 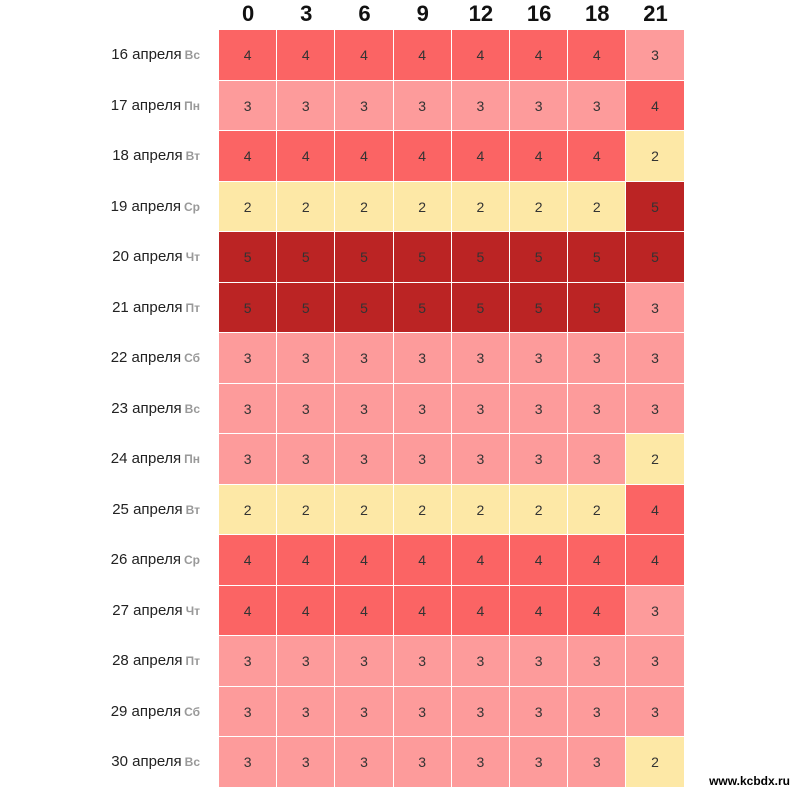 I want to click on hour-header: 16, so click(x=539, y=13).